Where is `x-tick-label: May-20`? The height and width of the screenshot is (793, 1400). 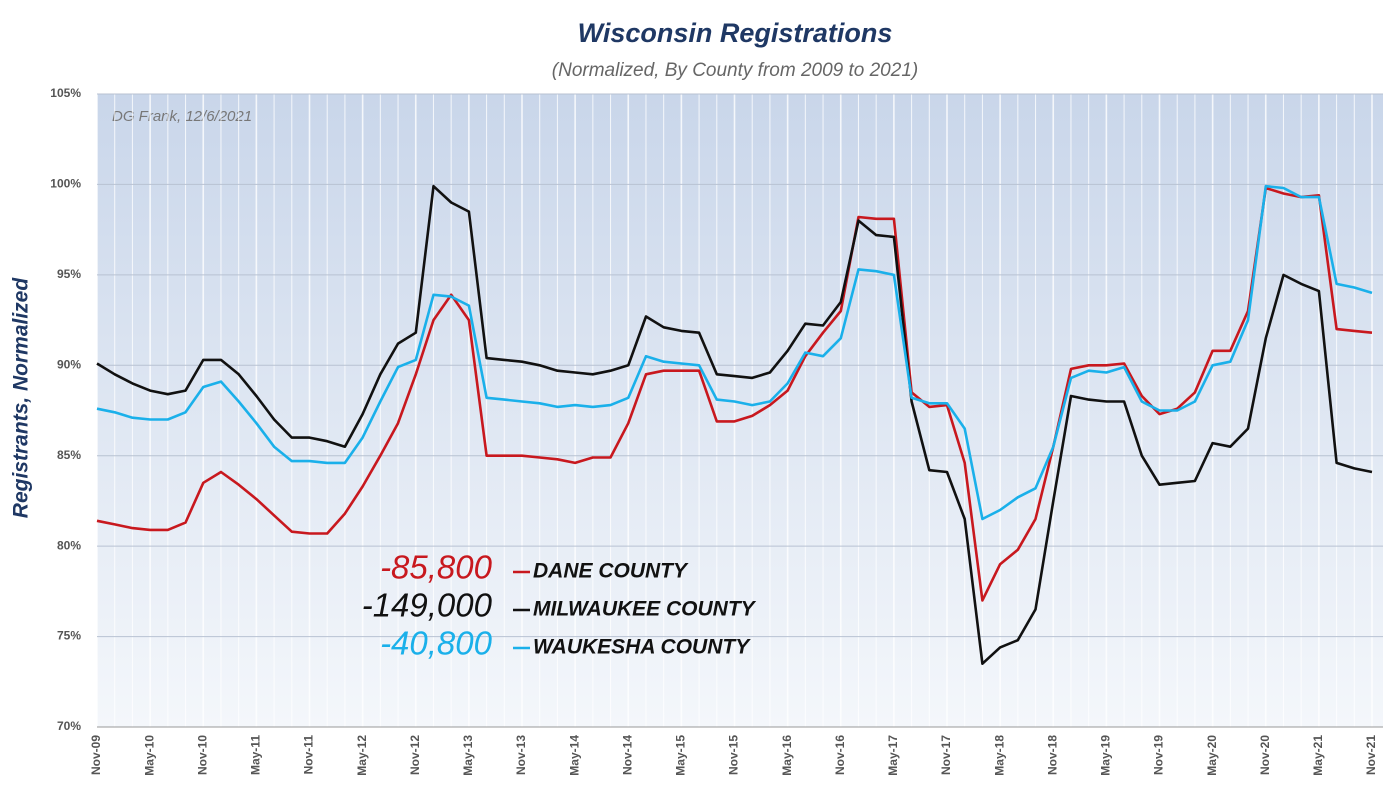
x-tick-label: May-20 is located at coordinates (1212, 755).